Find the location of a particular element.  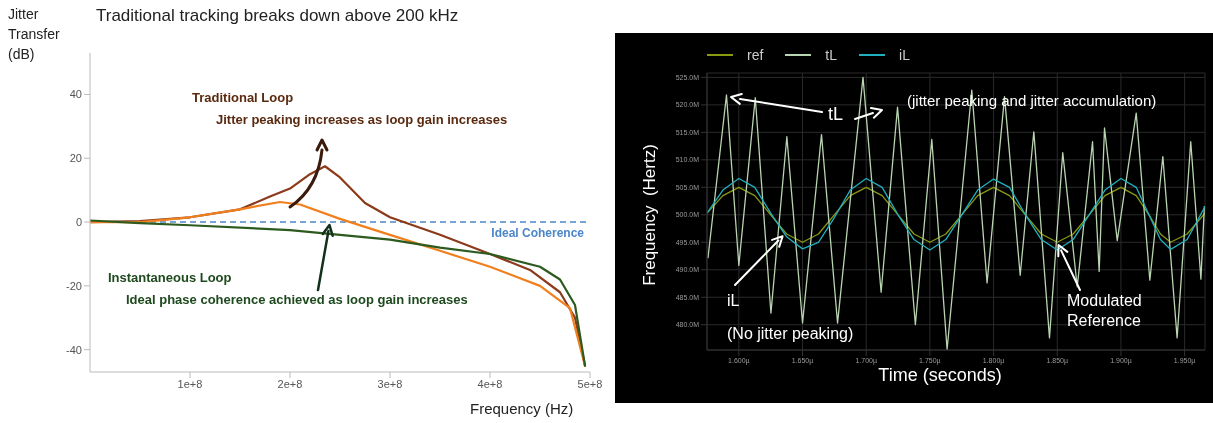

y-tick-label: -20 is located at coordinates (74, 285).